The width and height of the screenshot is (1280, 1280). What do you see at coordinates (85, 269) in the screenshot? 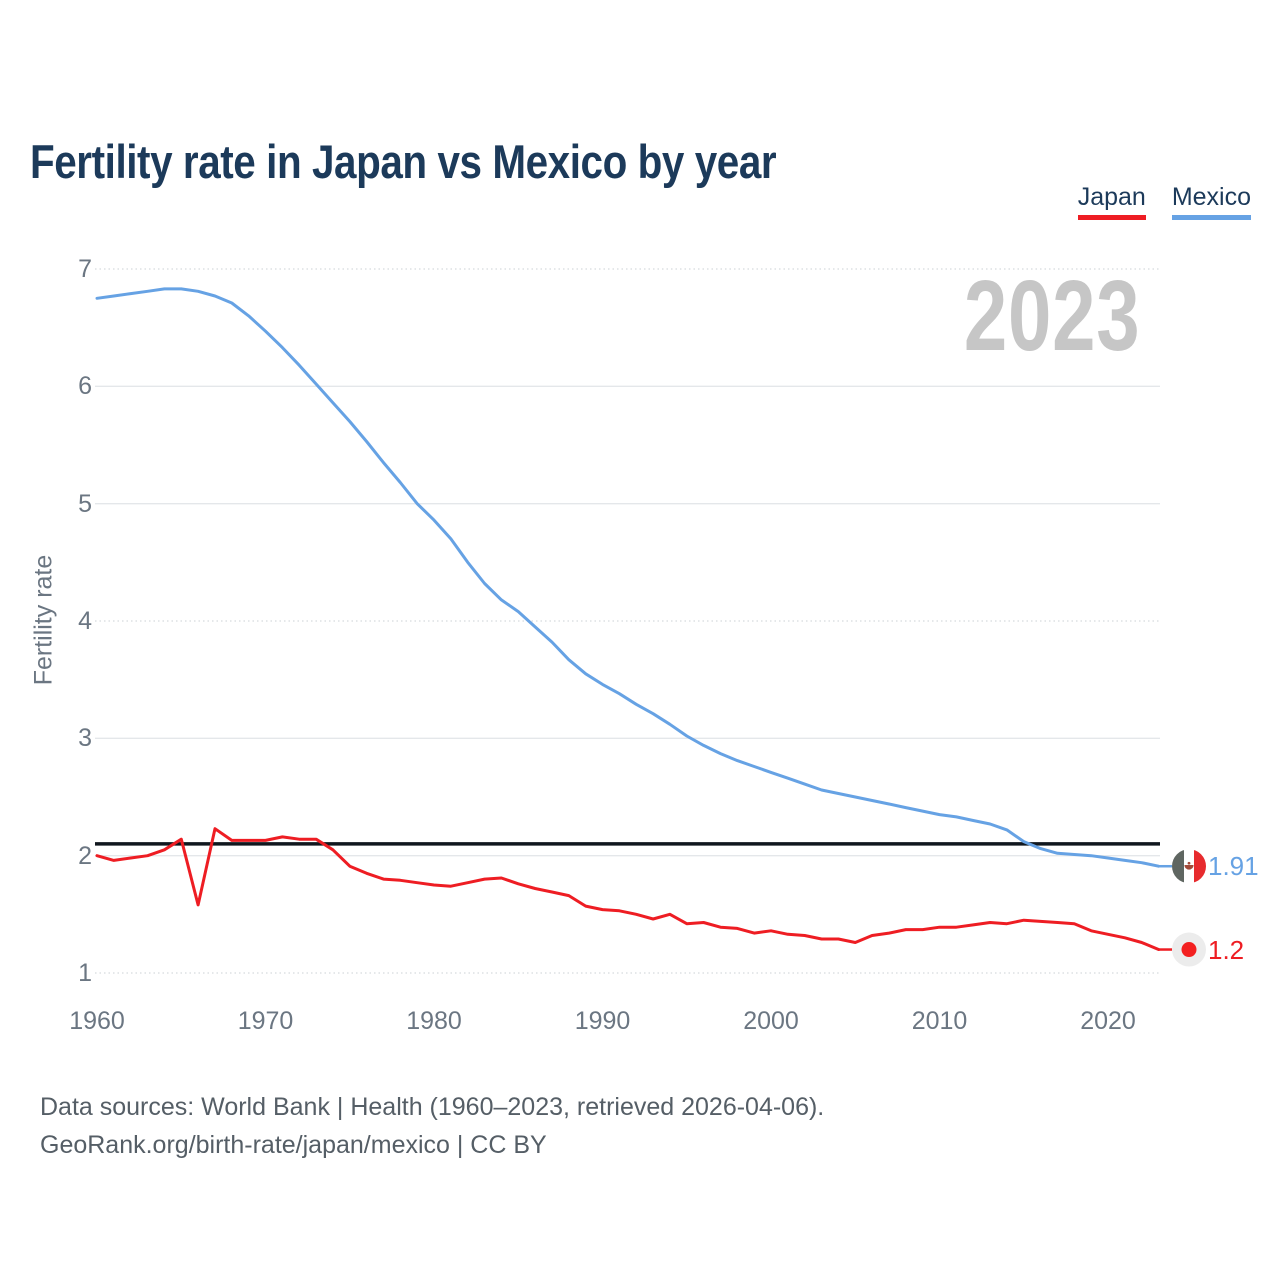
I see `y-tick-label: 7` at bounding box center [85, 269].